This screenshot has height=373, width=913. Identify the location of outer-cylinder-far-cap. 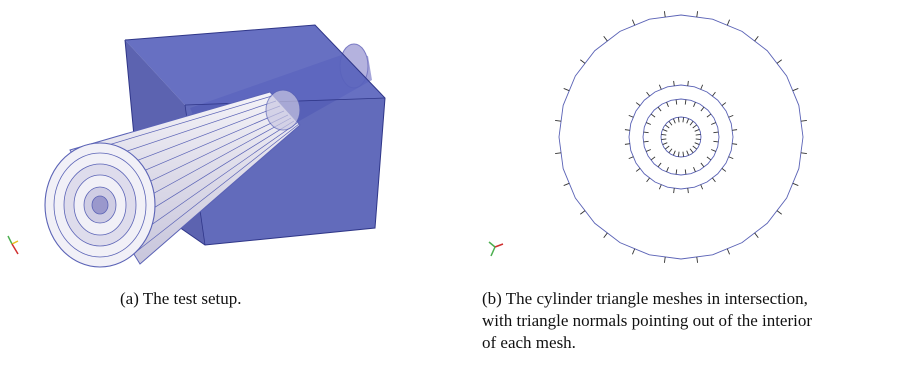
(283, 110).